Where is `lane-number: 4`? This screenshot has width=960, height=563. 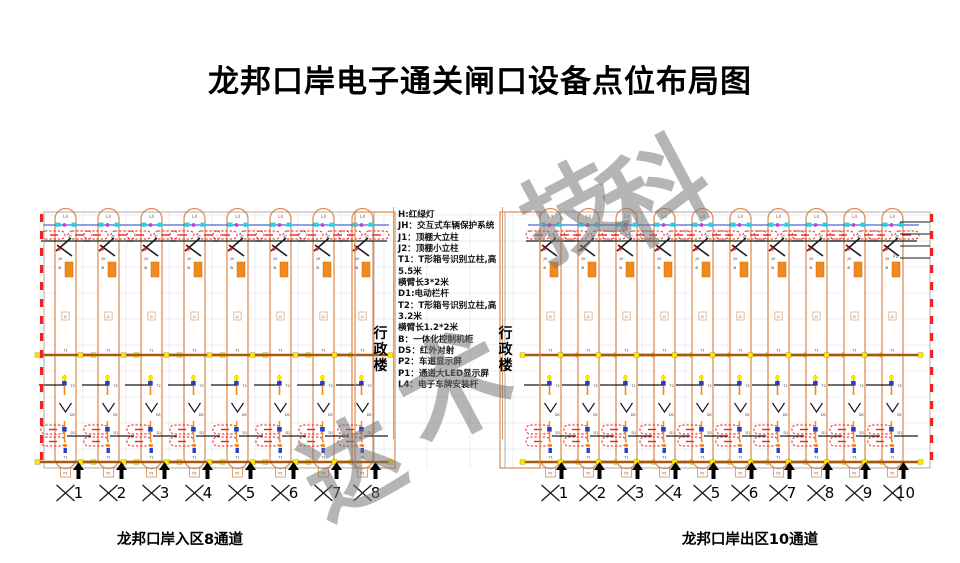
lane-number: 4 is located at coordinates (207, 493).